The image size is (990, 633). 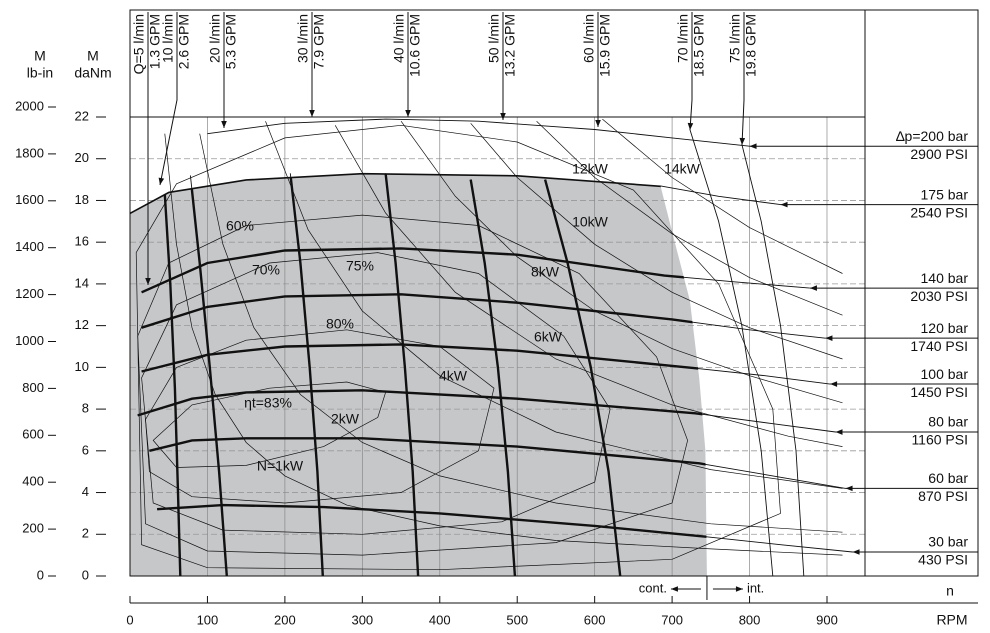 What do you see at coordinates (129, 619) in the screenshot?
I see `x-tick-label: 0` at bounding box center [129, 619].